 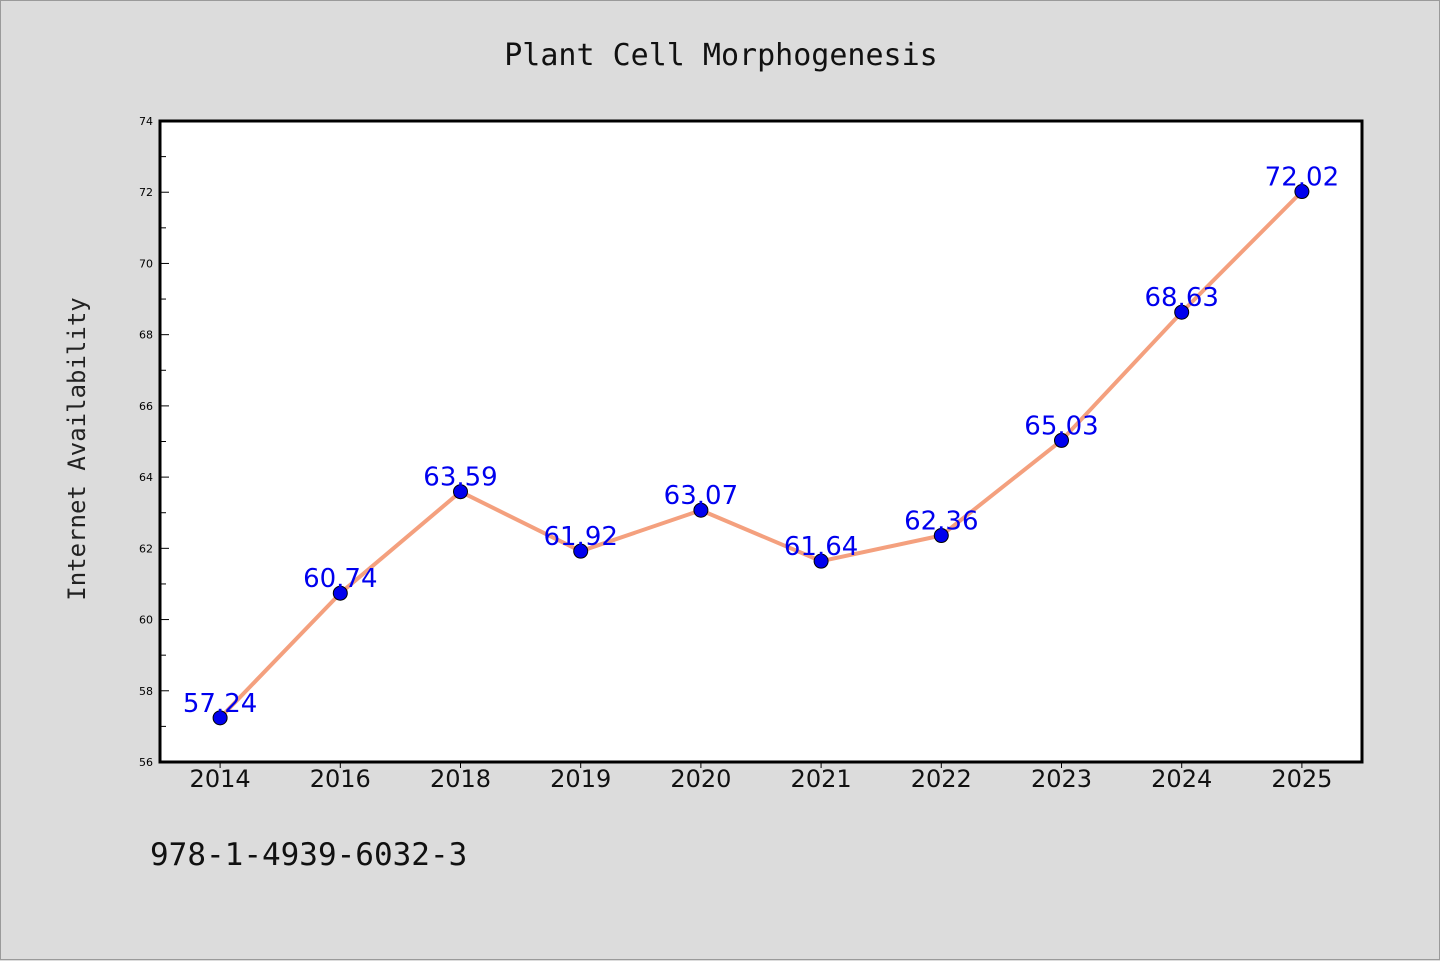 What do you see at coordinates (220, 779) in the screenshot?
I see `x-tick-label: 2014` at bounding box center [220, 779].